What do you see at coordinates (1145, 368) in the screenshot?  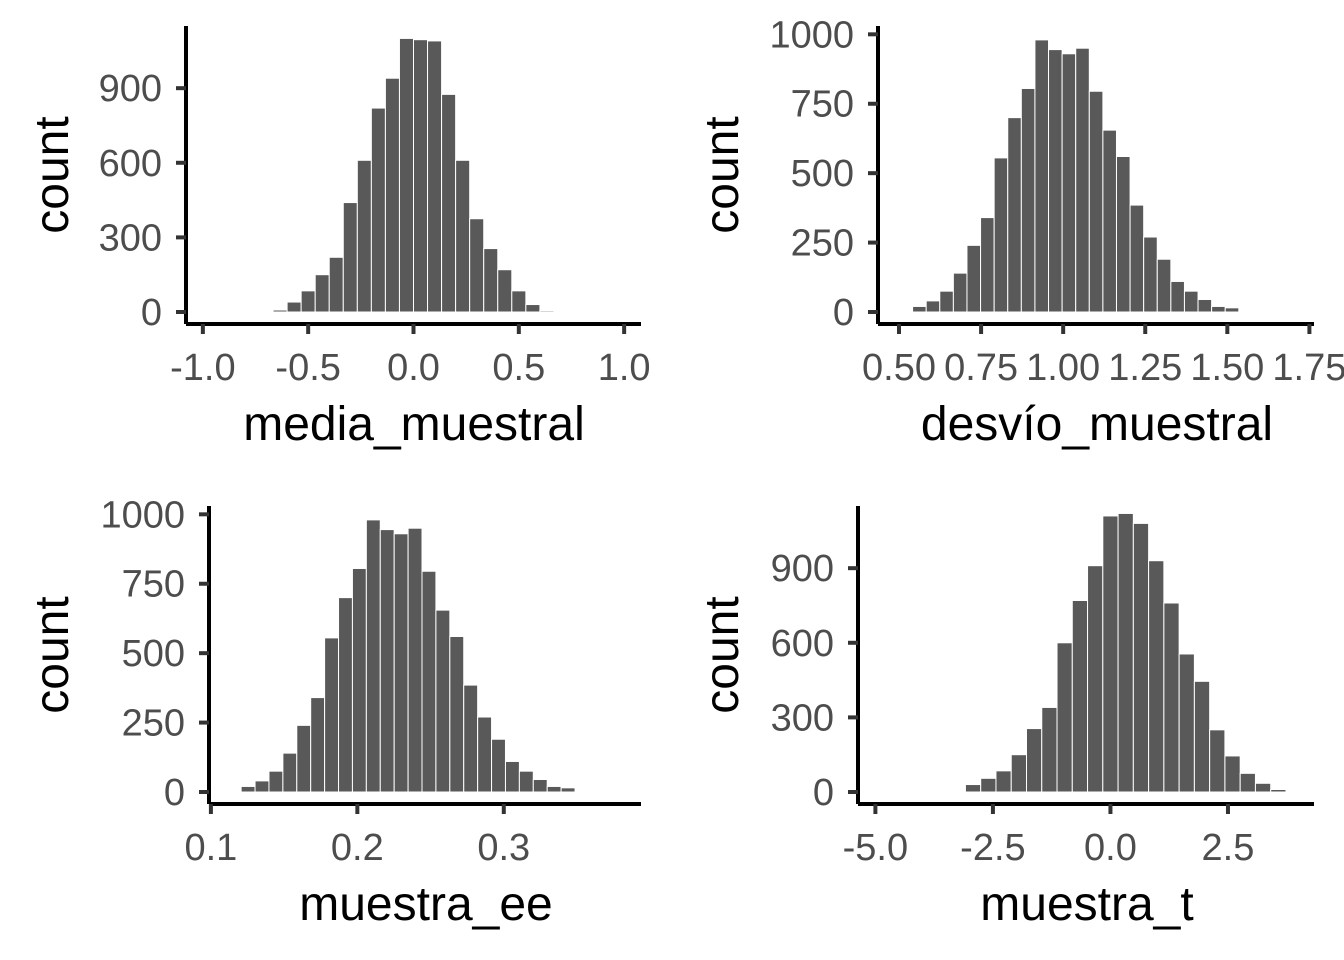 I see `x-tick-label-desvio-3: 1.25` at bounding box center [1145, 368].